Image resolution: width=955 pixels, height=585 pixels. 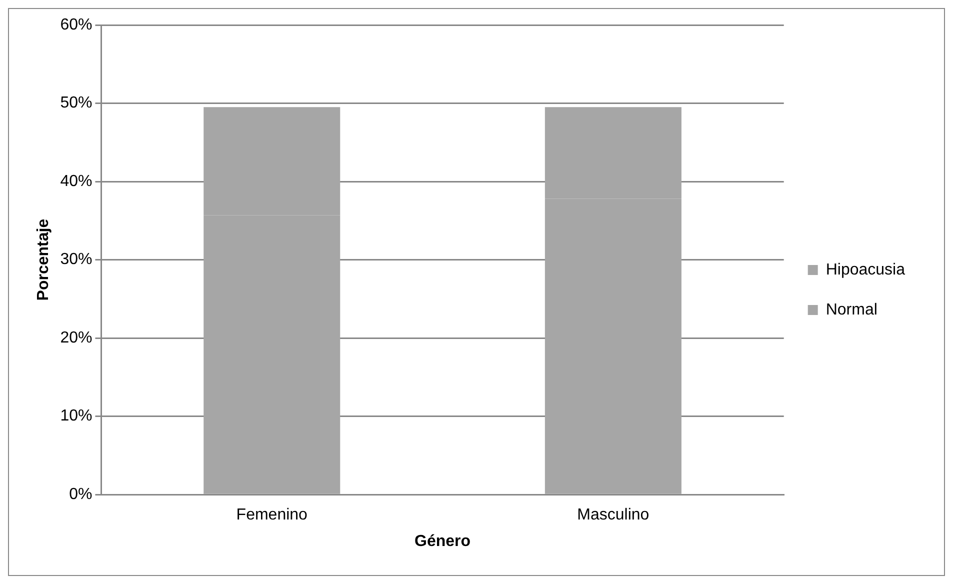 What do you see at coordinates (76, 337) in the screenshot?
I see `y-tick-label: 20%` at bounding box center [76, 337].